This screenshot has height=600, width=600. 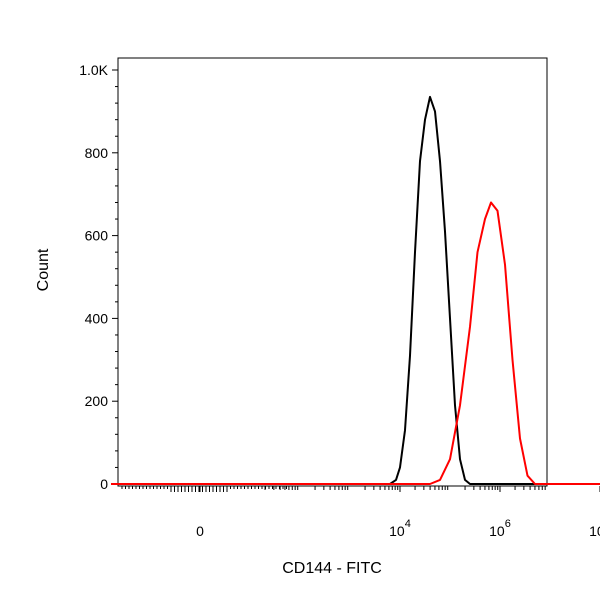 I want to click on y-axis-title: Count, so click(x=43, y=269).